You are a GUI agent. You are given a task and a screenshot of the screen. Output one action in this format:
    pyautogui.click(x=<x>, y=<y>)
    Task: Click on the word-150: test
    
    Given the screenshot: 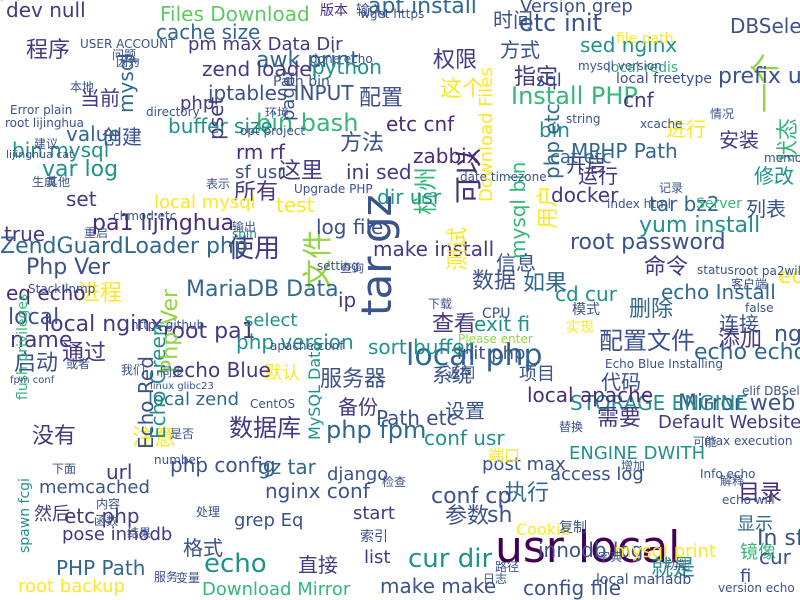 What is the action you would take?
    pyautogui.click(x=295, y=205)
    